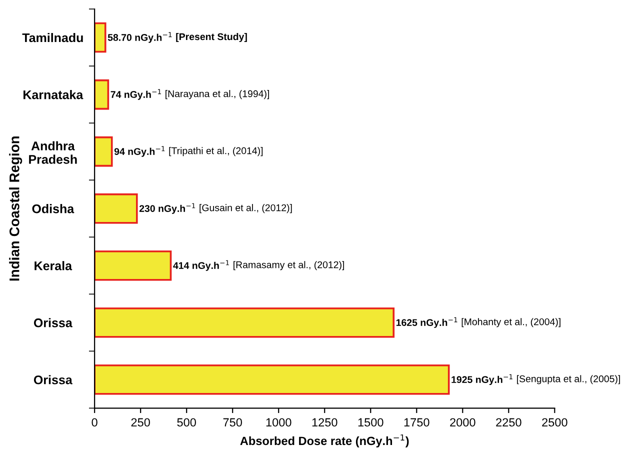 Image resolution: width=639 pixels, height=451 pixels. Describe the element at coordinates (140, 37) in the screenshot. I see `data-label: 58.70 nGy.h$^{−1}$` at that location.